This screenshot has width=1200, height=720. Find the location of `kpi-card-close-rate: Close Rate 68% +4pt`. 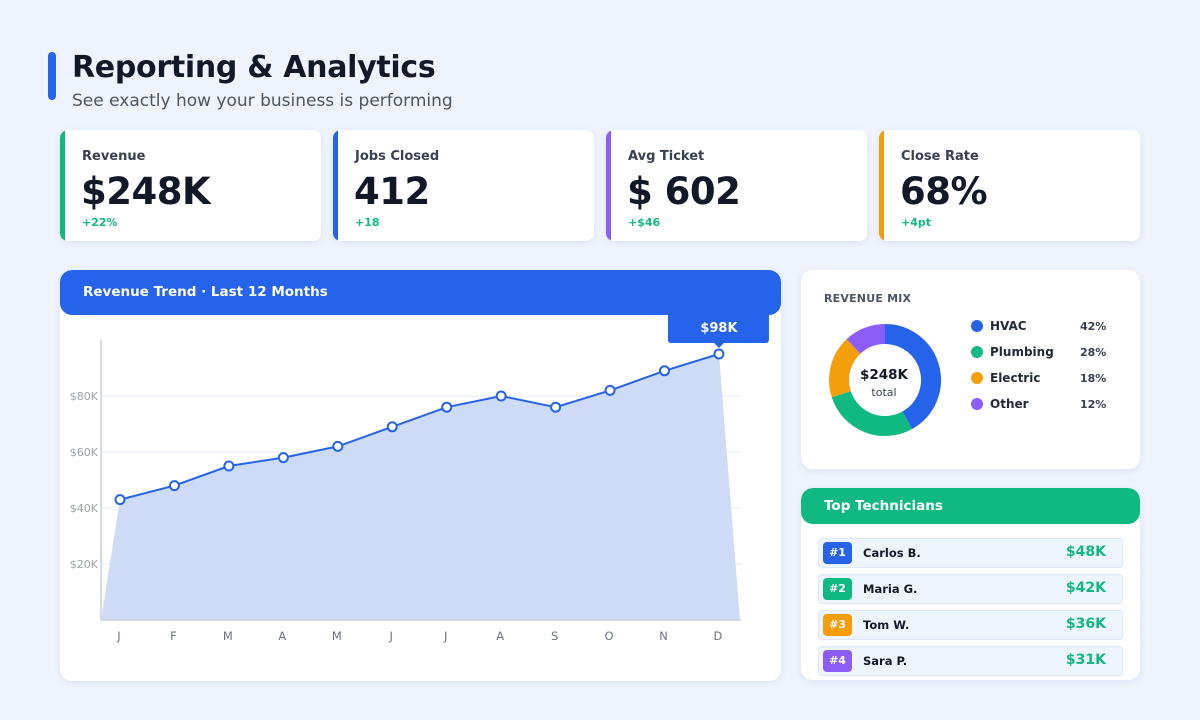

kpi-card-close-rate: Close Rate 68% +4pt is located at coordinates (1009, 185).